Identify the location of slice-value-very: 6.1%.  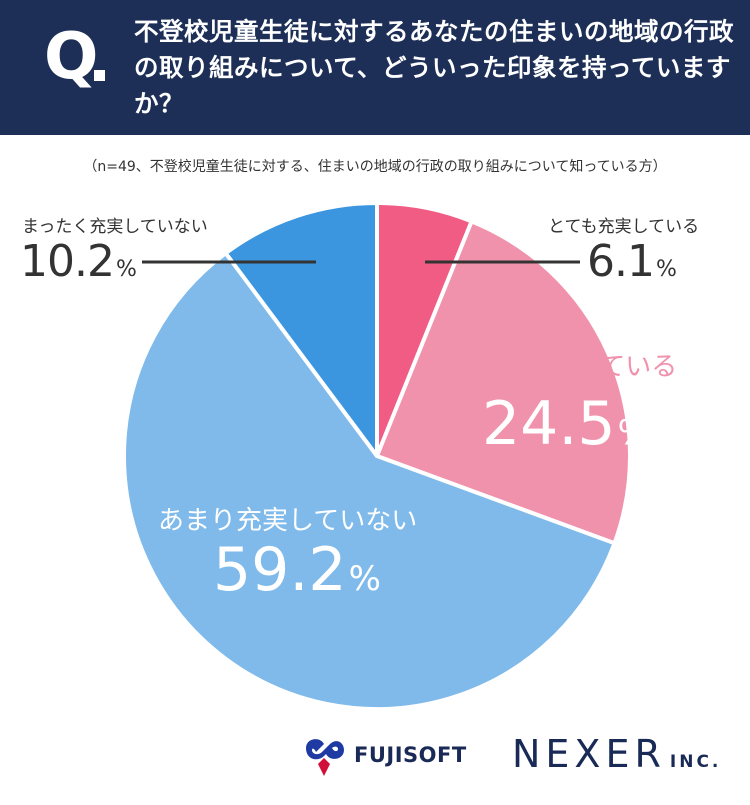
(632, 262).